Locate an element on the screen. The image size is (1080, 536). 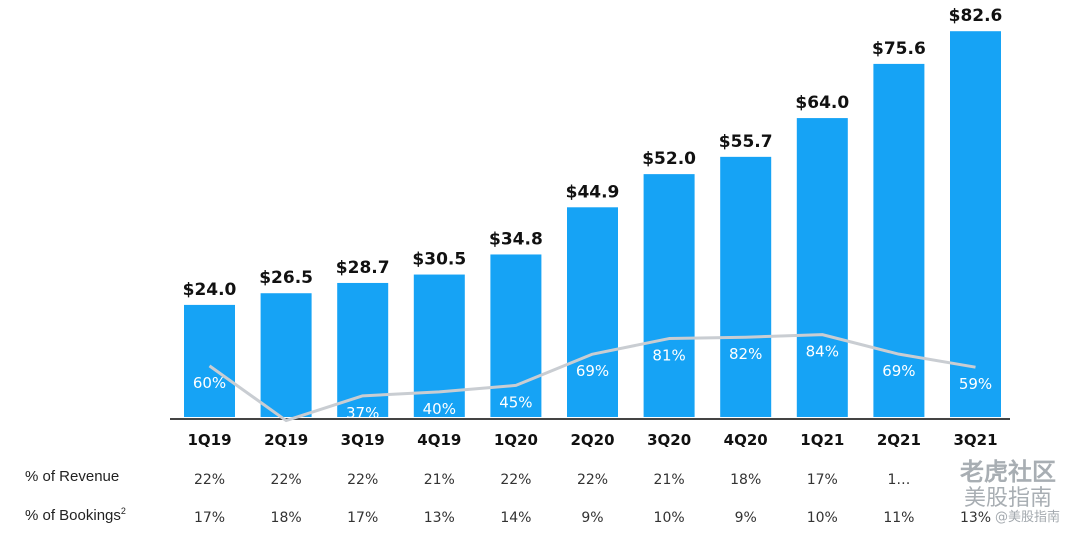
bar-value-label: $55.7 is located at coordinates (746, 142).